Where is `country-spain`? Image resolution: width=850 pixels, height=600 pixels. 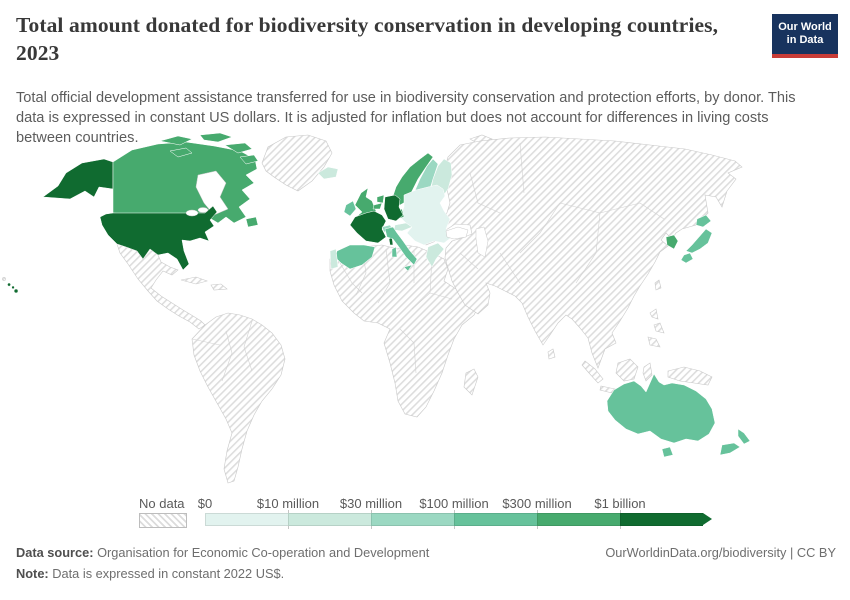
country-spain is located at coordinates (355, 257).